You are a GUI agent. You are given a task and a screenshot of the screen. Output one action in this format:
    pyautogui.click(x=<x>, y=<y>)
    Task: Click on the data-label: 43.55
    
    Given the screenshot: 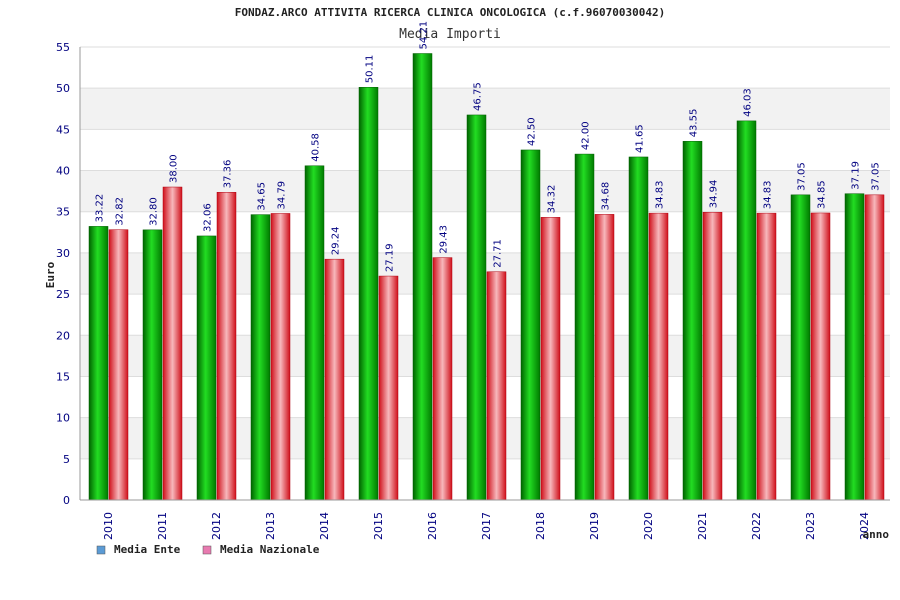 What is the action you would take?
    pyautogui.click(x=694, y=123)
    